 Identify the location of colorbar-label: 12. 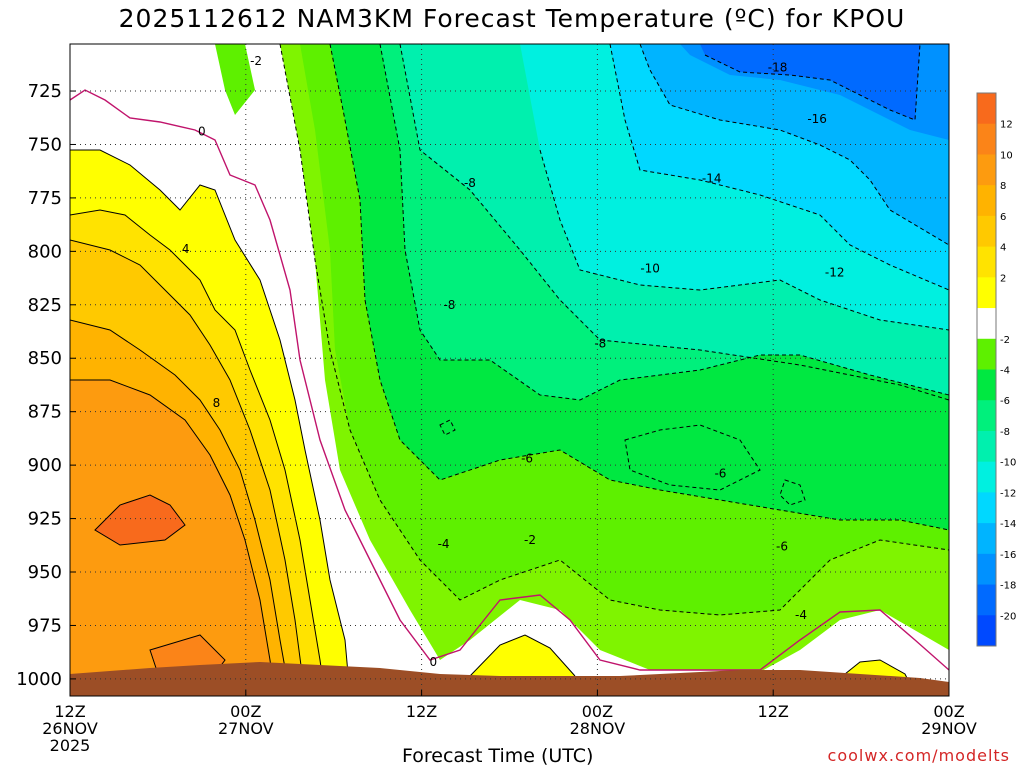
(1006, 125).